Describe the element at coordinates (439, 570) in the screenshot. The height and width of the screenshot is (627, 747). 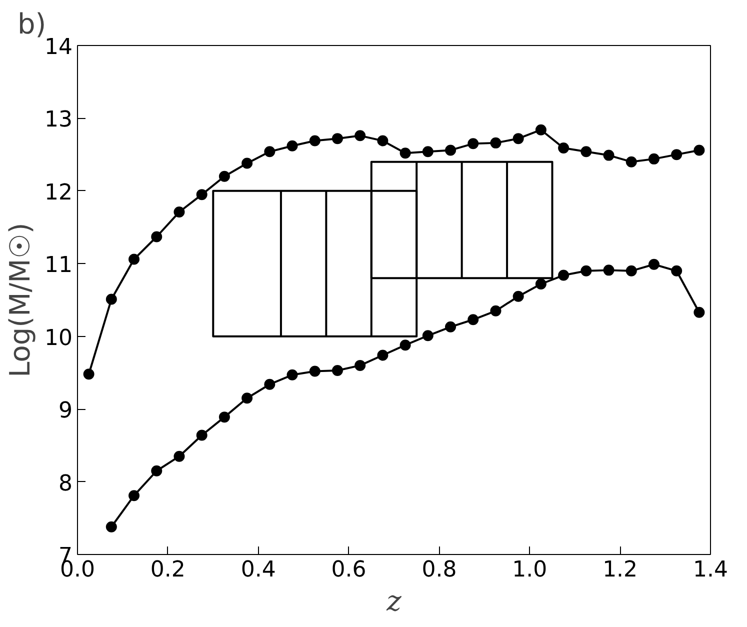
I see `x-tick-label: 0.8` at that location.